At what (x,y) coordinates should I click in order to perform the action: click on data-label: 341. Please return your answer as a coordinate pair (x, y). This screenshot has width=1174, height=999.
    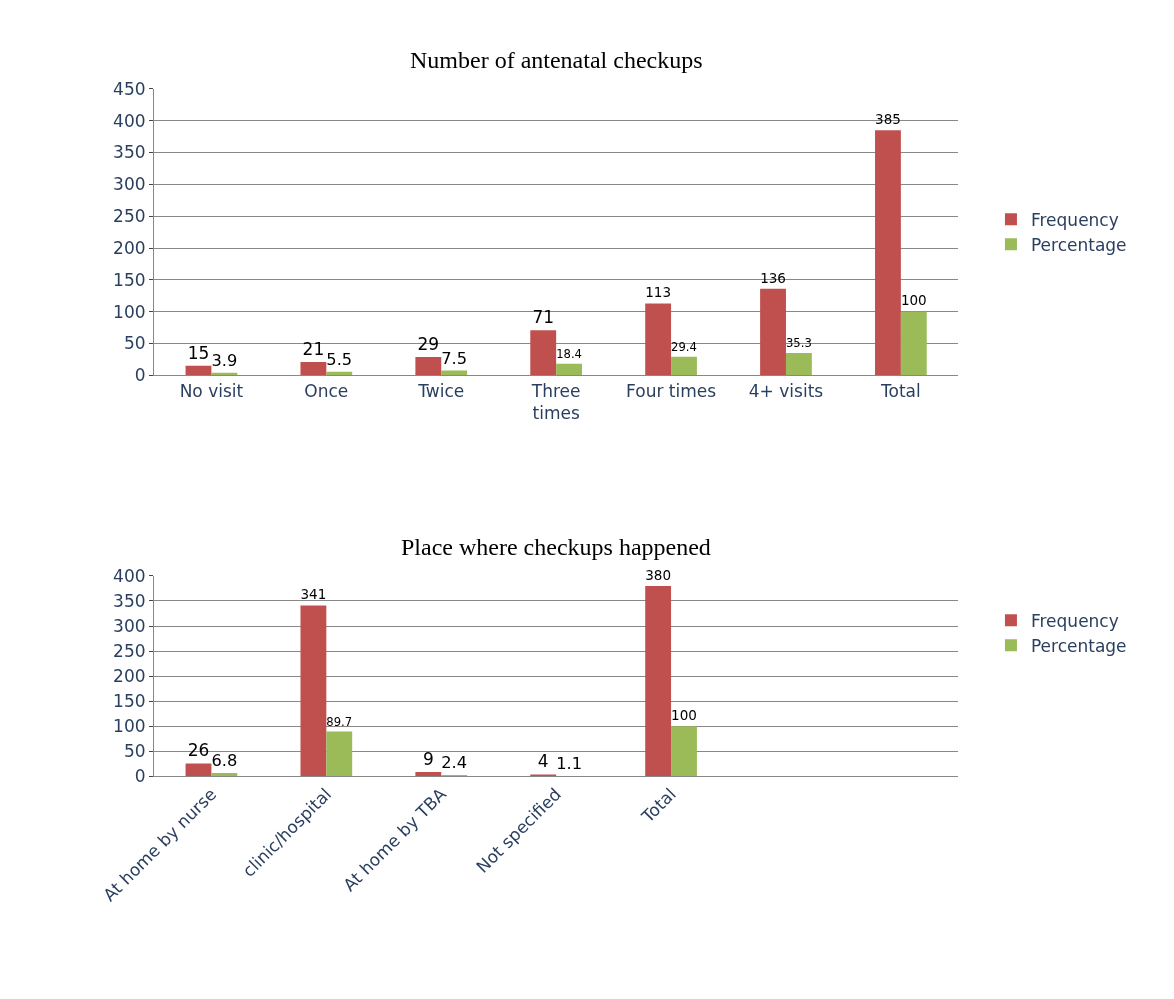
    Looking at the image, I should click on (313, 594).